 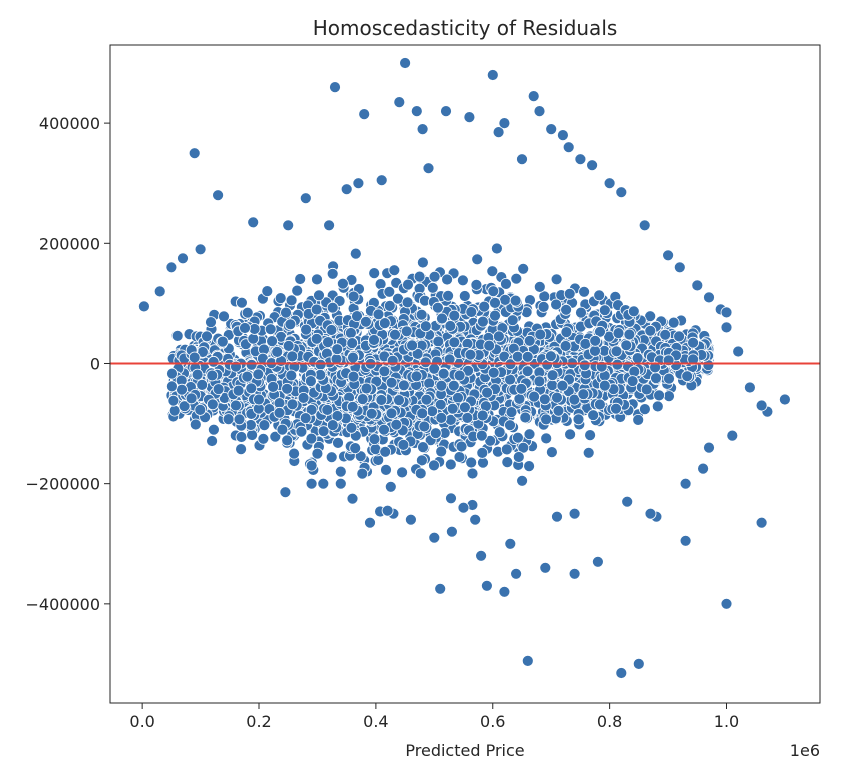 What do you see at coordinates (492, 721) in the screenshot?
I see `x-tick-label: 0.6` at bounding box center [492, 721].